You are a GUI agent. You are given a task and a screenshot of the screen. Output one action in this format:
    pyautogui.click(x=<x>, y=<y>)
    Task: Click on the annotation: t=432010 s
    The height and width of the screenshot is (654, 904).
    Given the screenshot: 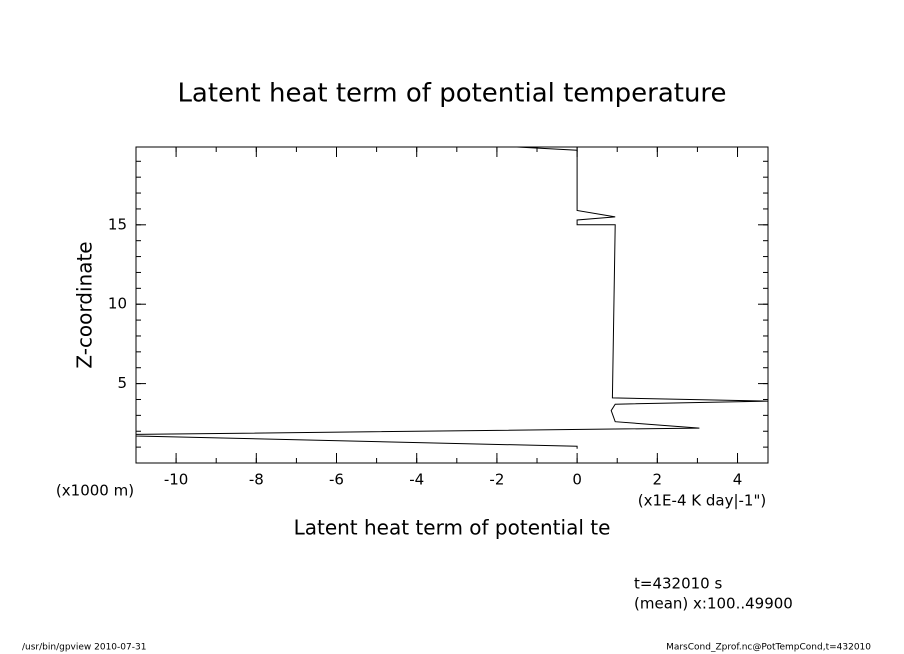 What is the action you would take?
    pyautogui.click(x=678, y=584)
    